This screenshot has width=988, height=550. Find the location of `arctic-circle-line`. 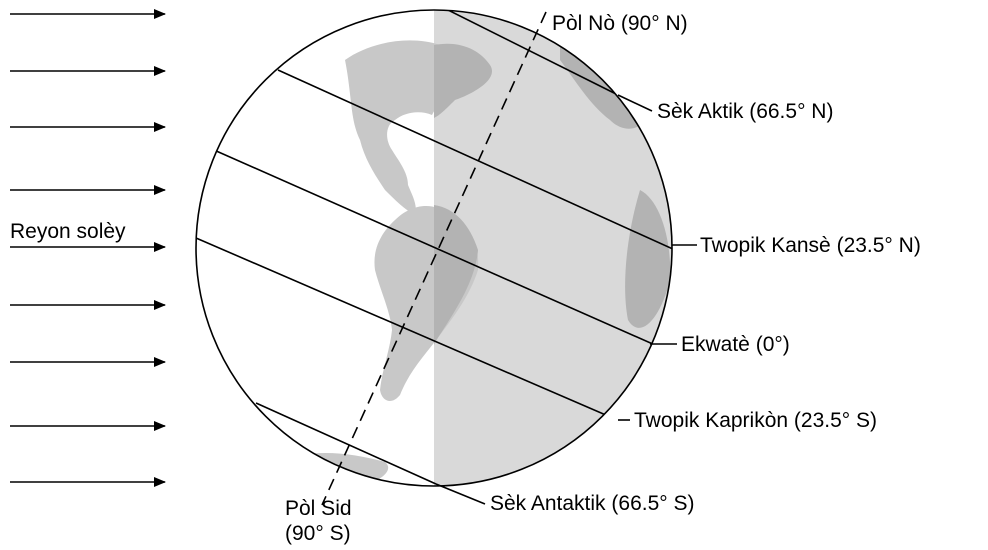

arctic-circle-line is located at coordinates (523, 53).